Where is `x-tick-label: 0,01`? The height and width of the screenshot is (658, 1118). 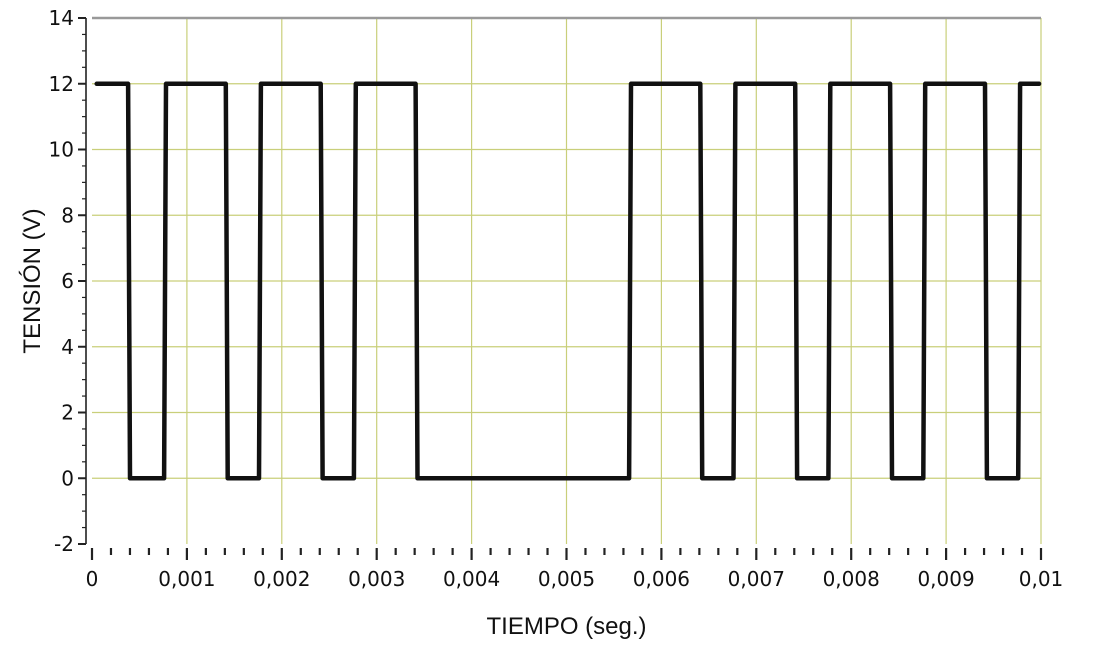 x-tick-label: 0,01 is located at coordinates (1041, 579).